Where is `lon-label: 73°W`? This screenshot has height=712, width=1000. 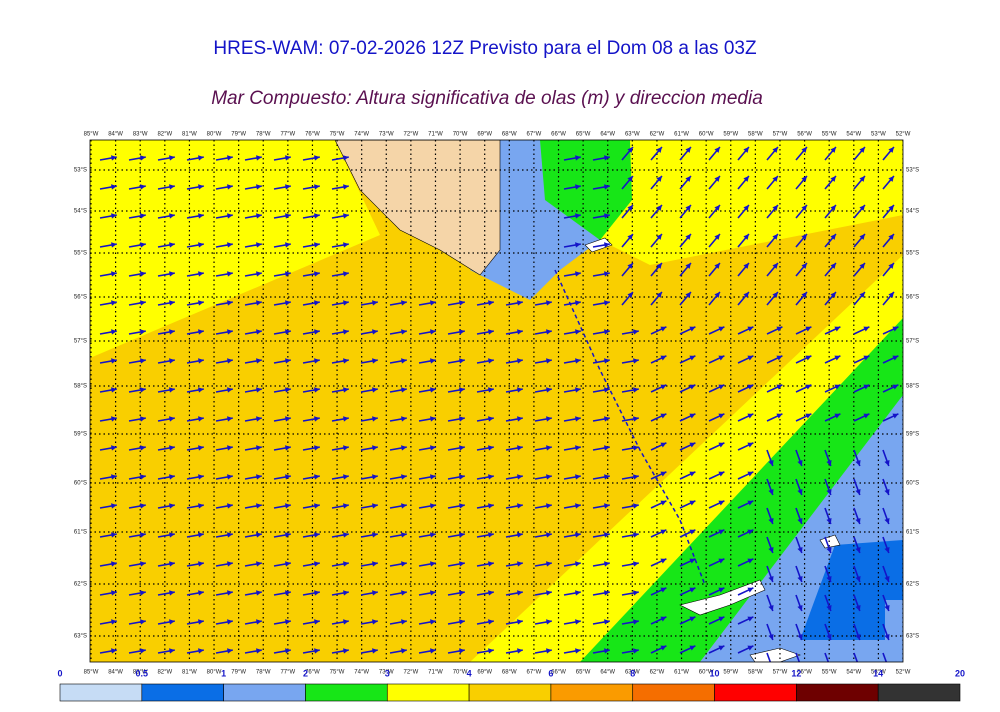 lon-label: 73°W is located at coordinates (386, 673).